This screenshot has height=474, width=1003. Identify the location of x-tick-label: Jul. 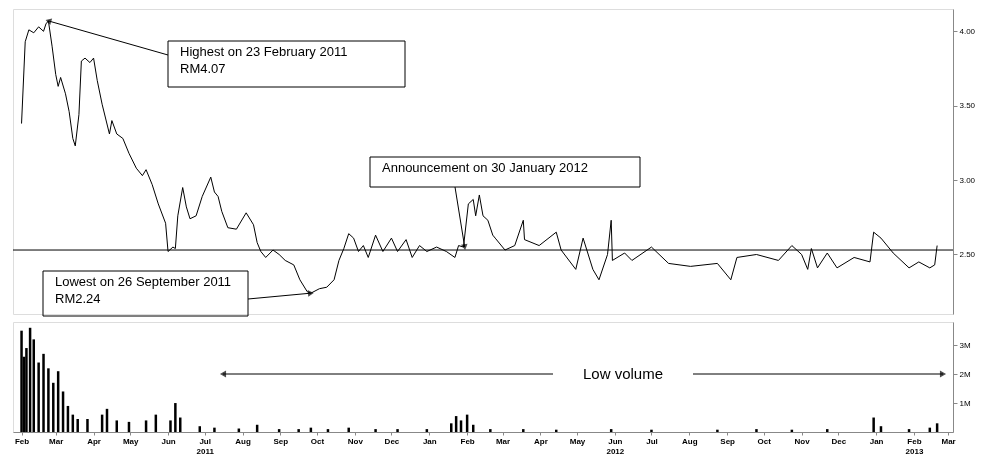
(652, 441).